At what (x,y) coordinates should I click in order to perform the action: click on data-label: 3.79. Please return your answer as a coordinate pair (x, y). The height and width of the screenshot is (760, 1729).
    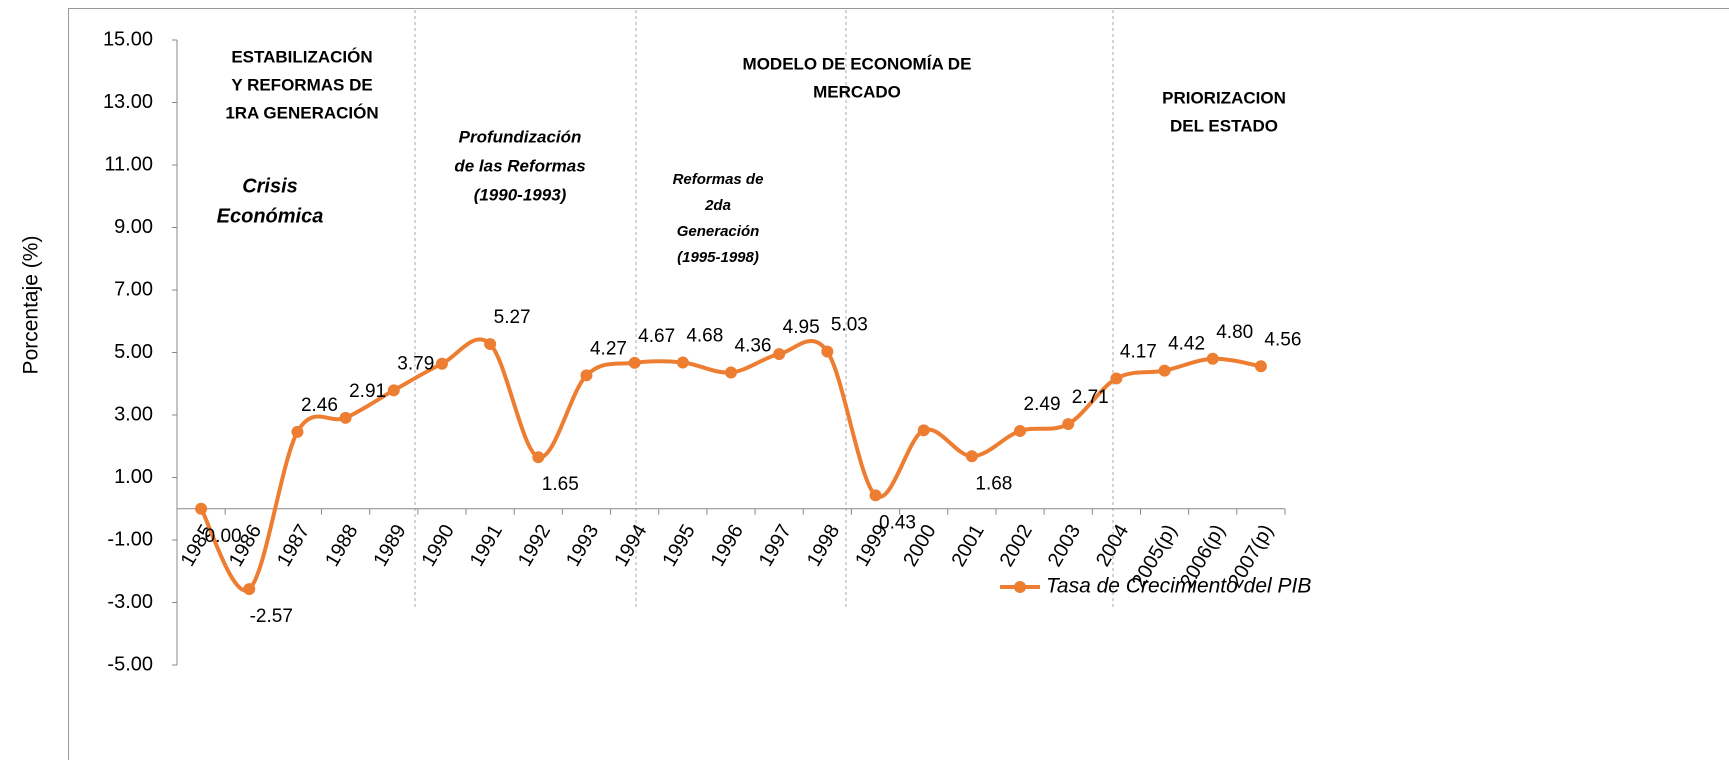
    Looking at the image, I should click on (415, 363).